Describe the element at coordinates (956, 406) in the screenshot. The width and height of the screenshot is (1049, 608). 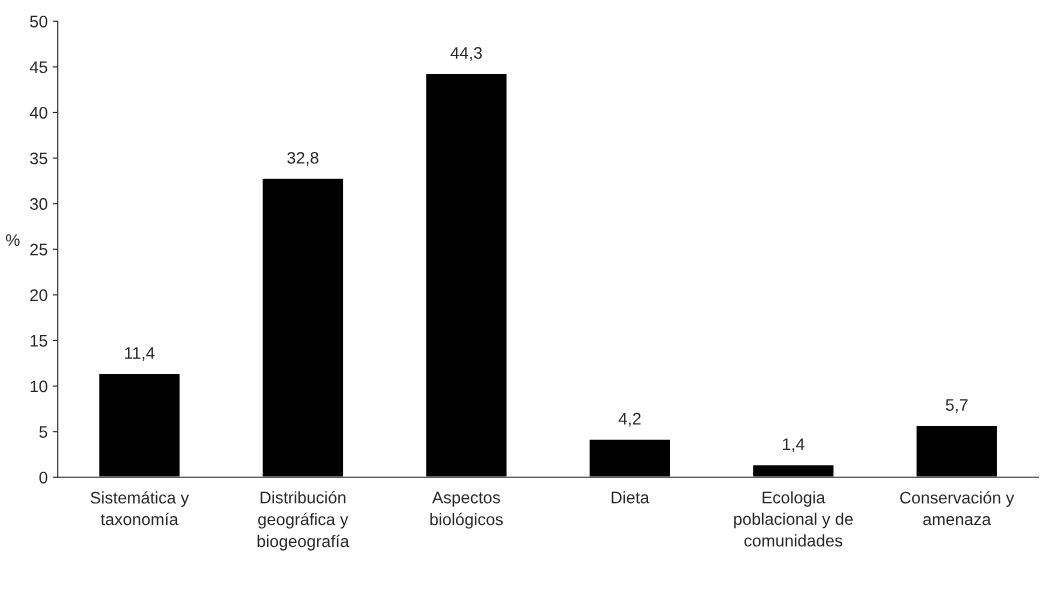
I see `data-label: 5,7` at that location.